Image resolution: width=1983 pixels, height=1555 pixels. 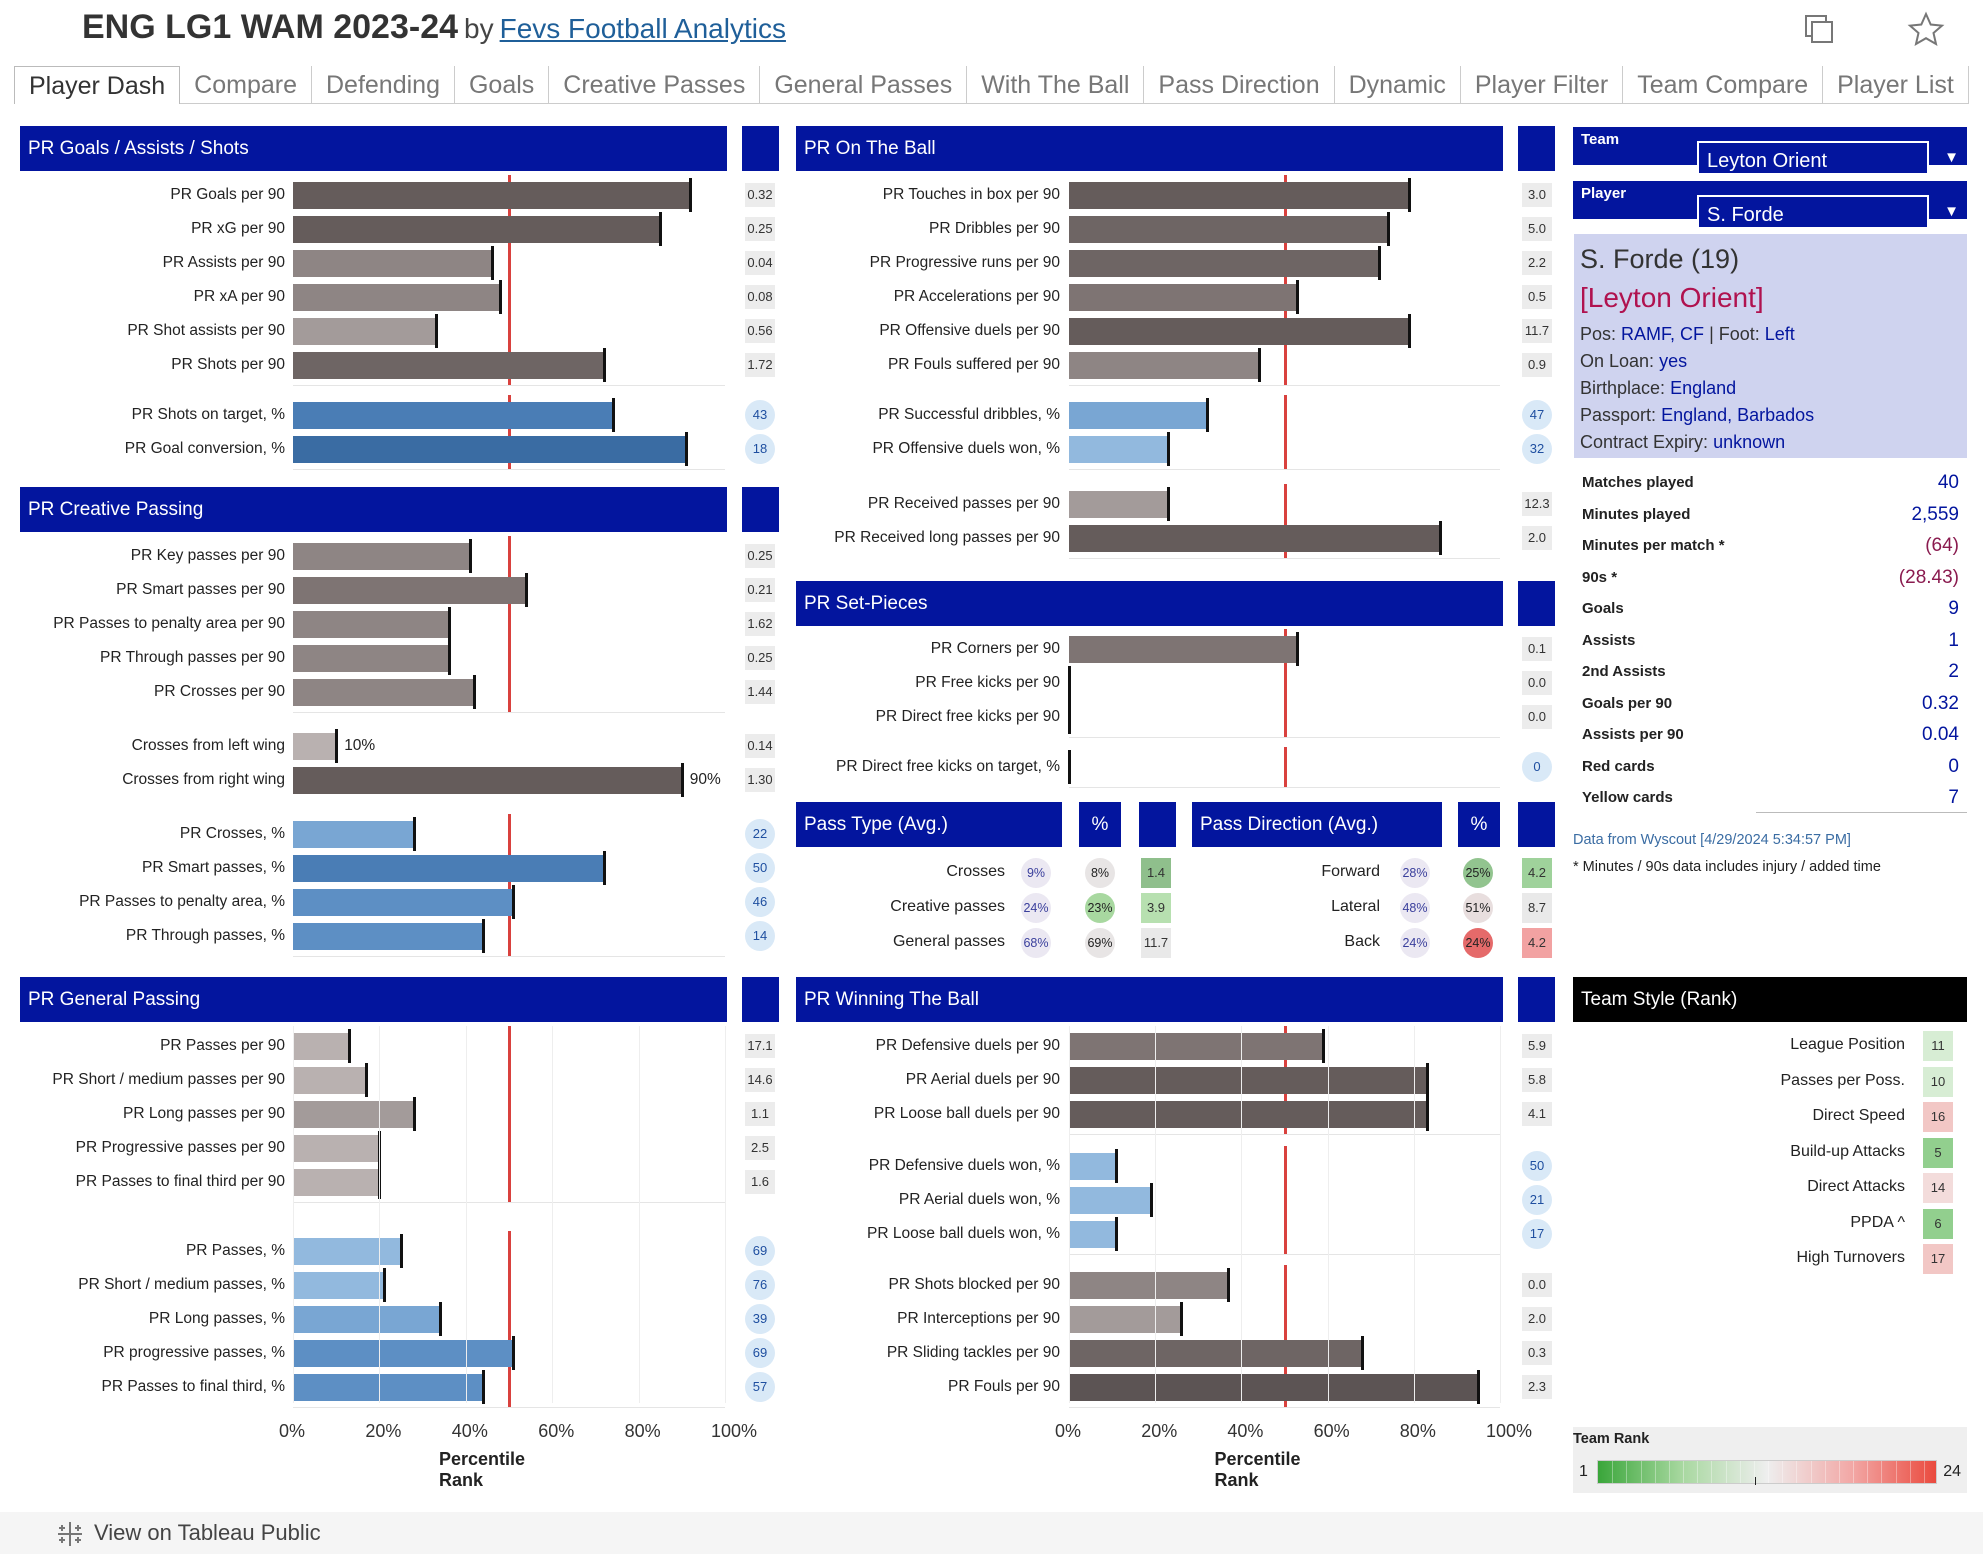 What do you see at coordinates (1100, 908) in the screenshot?
I see `pass_type-player-circle: 23%` at bounding box center [1100, 908].